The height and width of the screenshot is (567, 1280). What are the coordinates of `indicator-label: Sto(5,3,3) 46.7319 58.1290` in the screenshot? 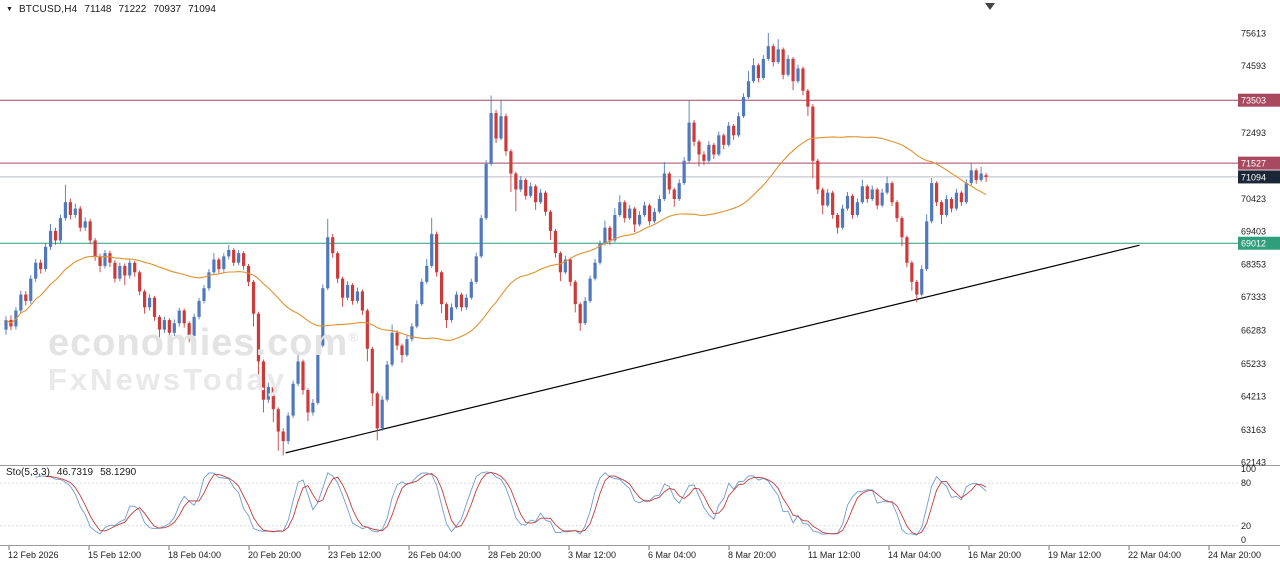 It's located at (71, 472).